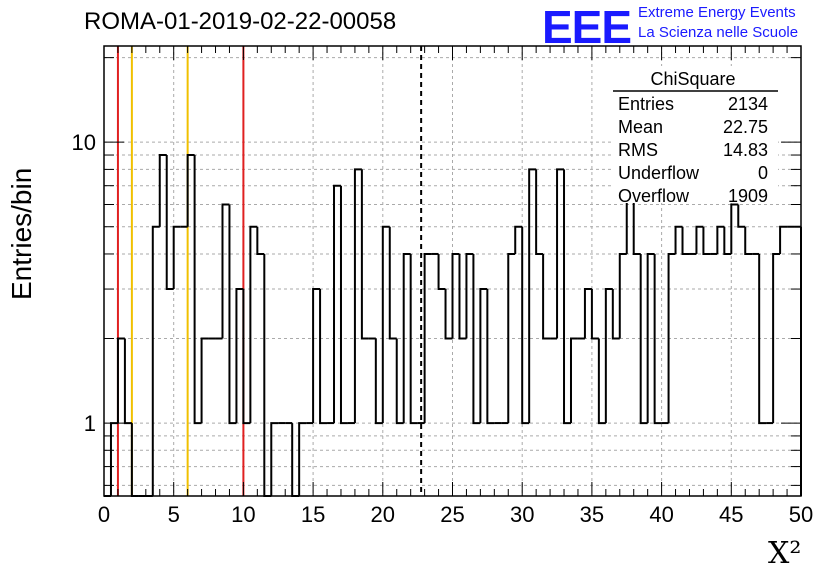 The height and width of the screenshot is (572, 836). What do you see at coordinates (21, 233) in the screenshot?
I see `y-axis-label: Entries/bin` at bounding box center [21, 233].